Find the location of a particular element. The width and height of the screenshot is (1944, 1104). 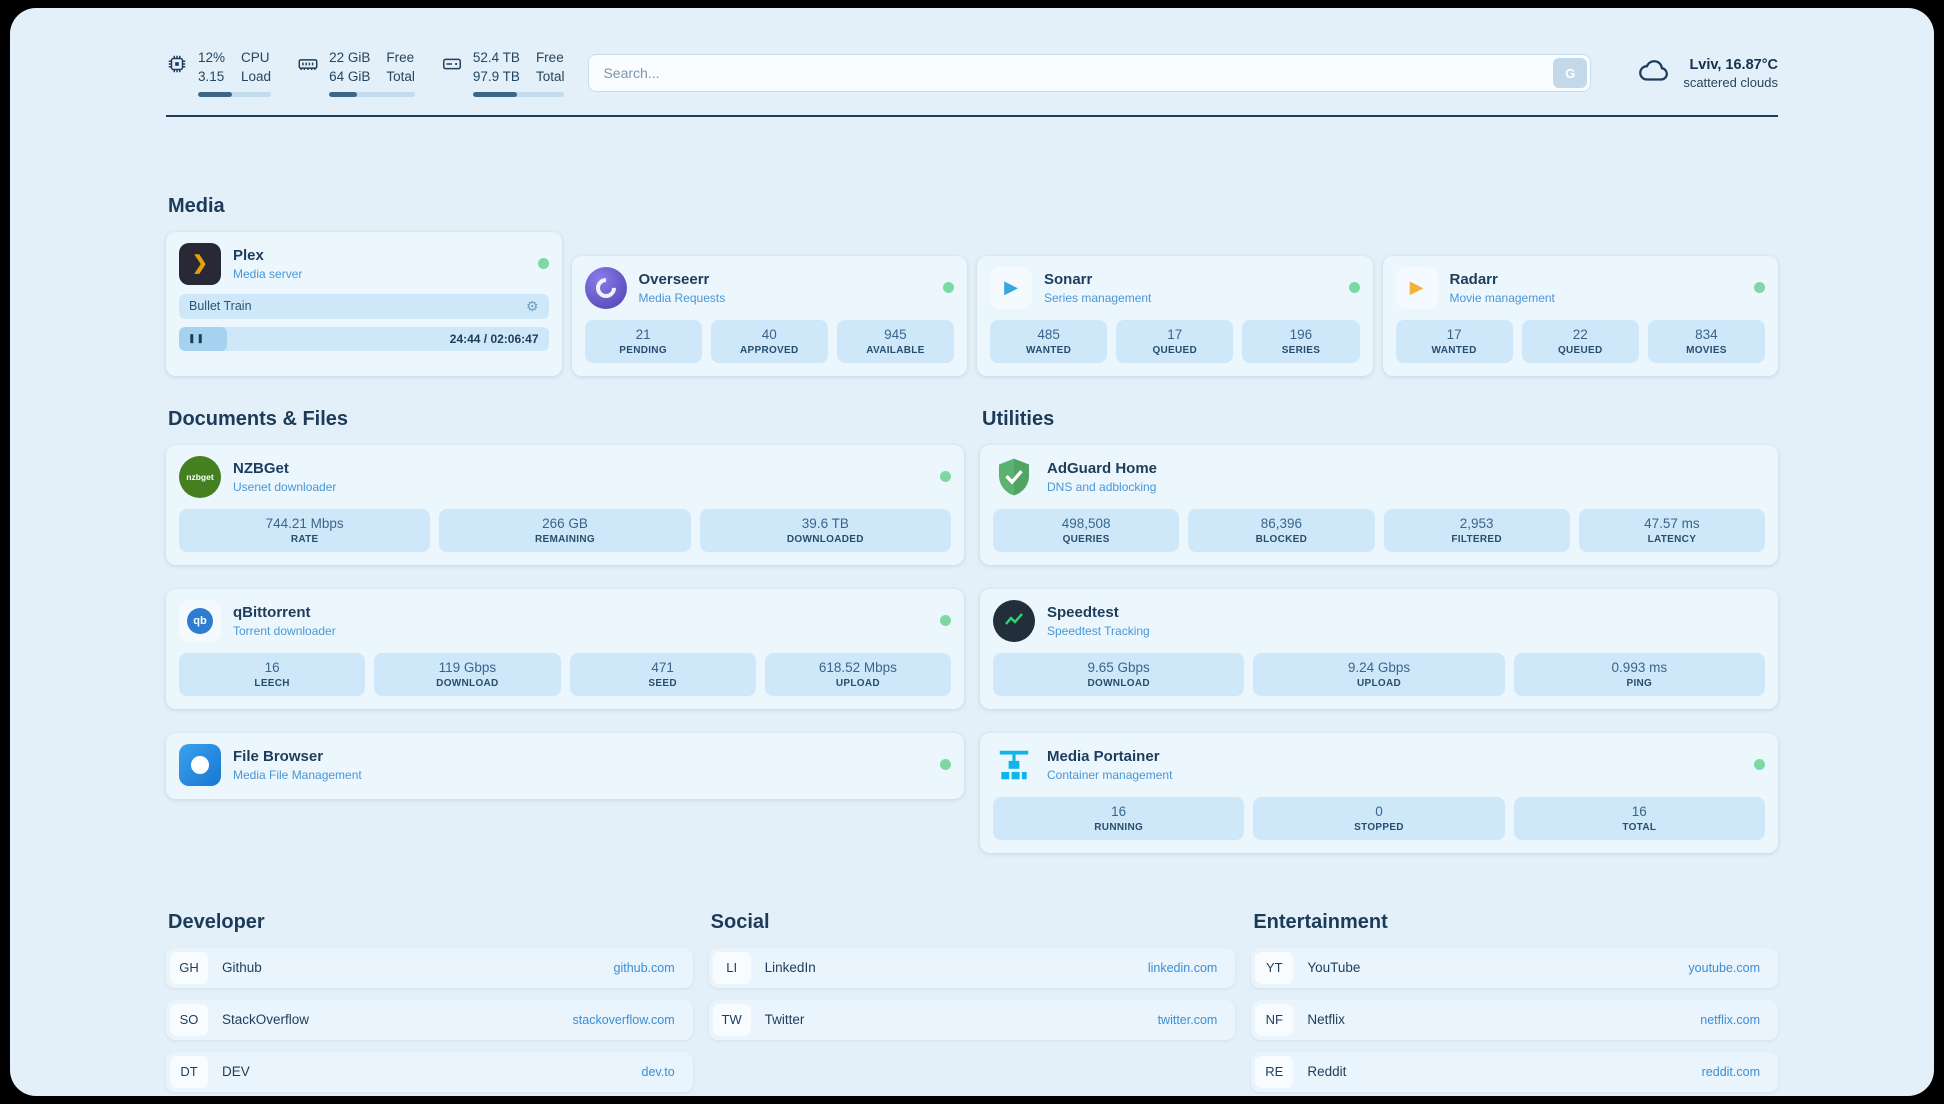

bookmark-name: Reddit is located at coordinates (1327, 1072).